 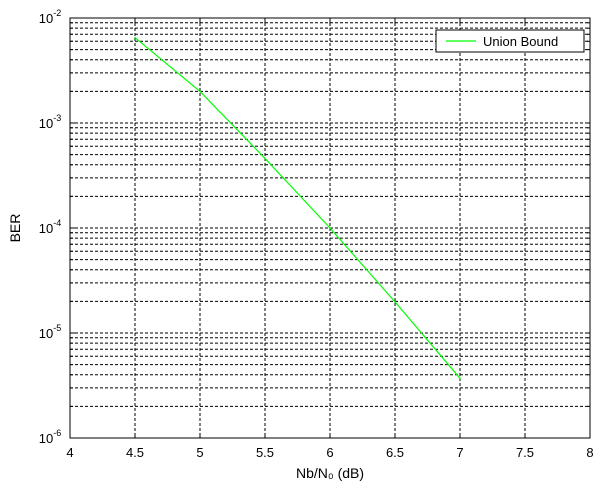 I want to click on y-tick-label: 10⁻⁶, so click(x=50, y=437).